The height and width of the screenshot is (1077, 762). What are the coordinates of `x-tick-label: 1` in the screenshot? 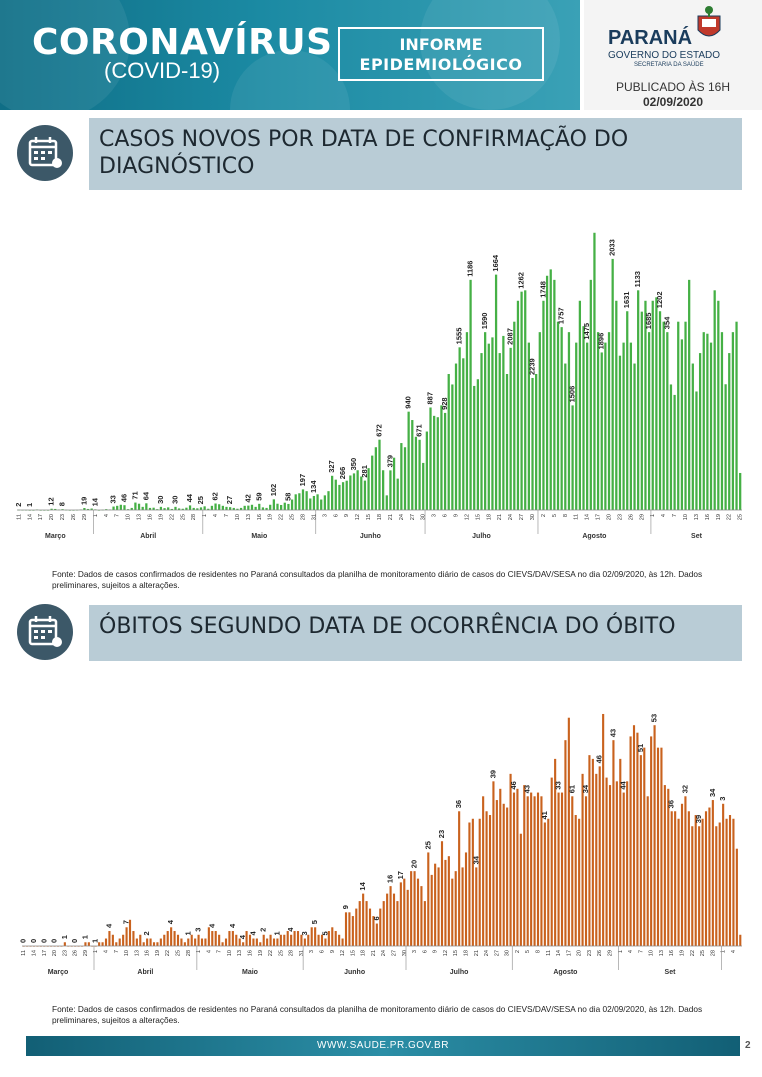 It's located at (205, 515).